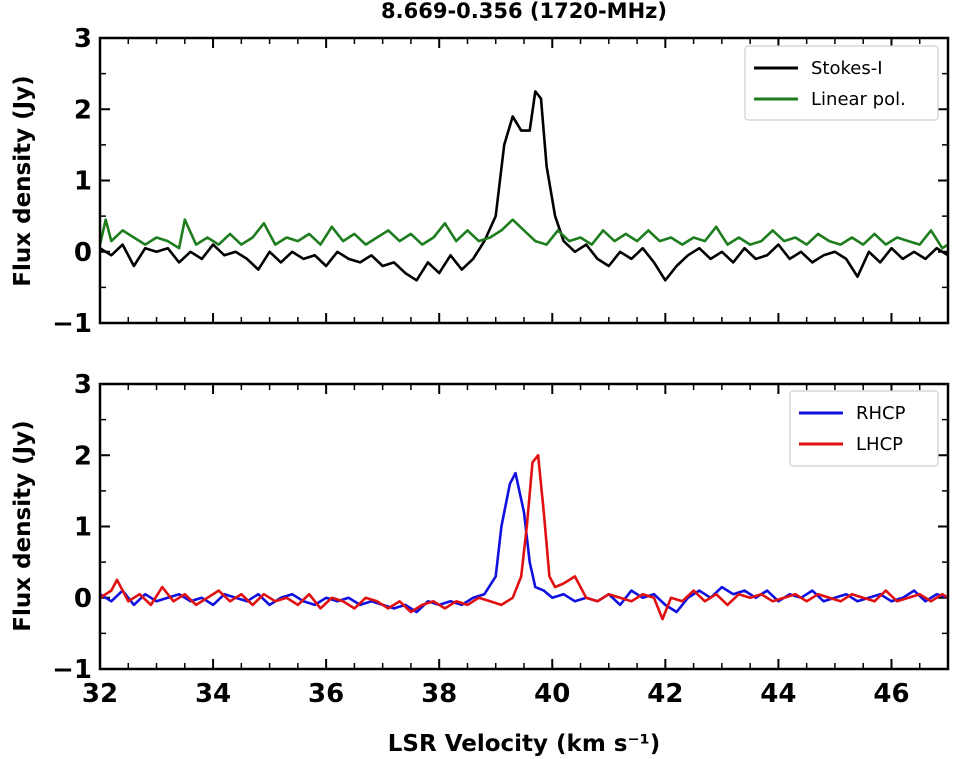 The width and height of the screenshot is (953, 759). I want to click on x-axis-label: LSR Velocity (km s⁻¹), so click(524, 744).